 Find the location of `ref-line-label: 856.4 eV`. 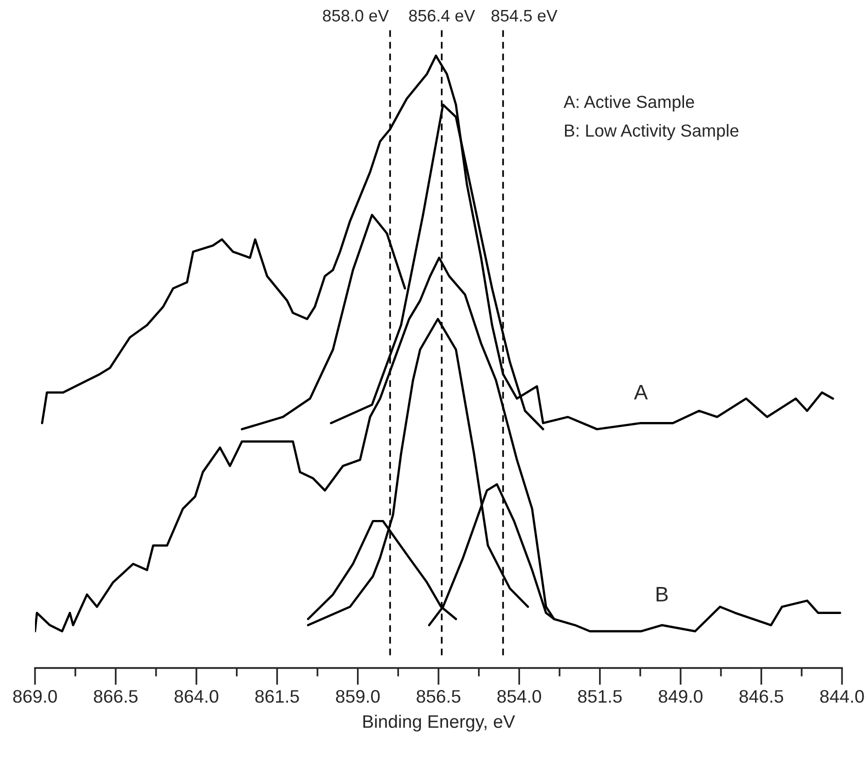

ref-line-label: 856.4 eV is located at coordinates (442, 16).